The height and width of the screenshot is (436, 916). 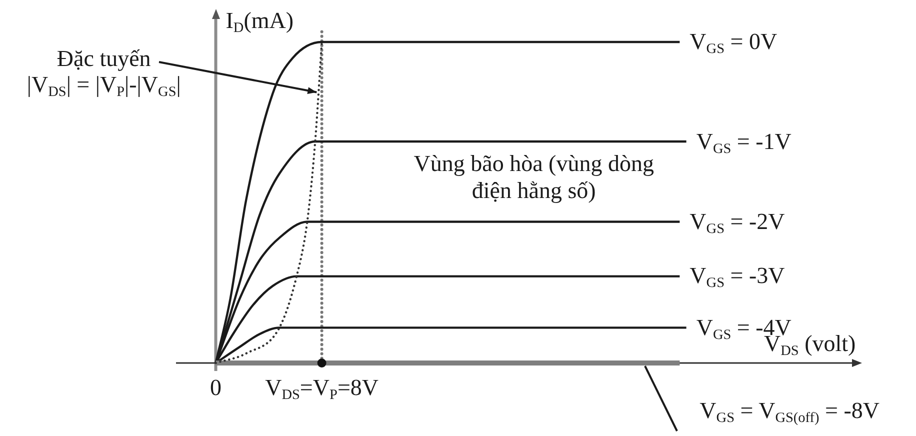 What do you see at coordinates (260, 22) in the screenshot?
I see `y-axis-title: I$_{D}$(mA)` at bounding box center [260, 22].